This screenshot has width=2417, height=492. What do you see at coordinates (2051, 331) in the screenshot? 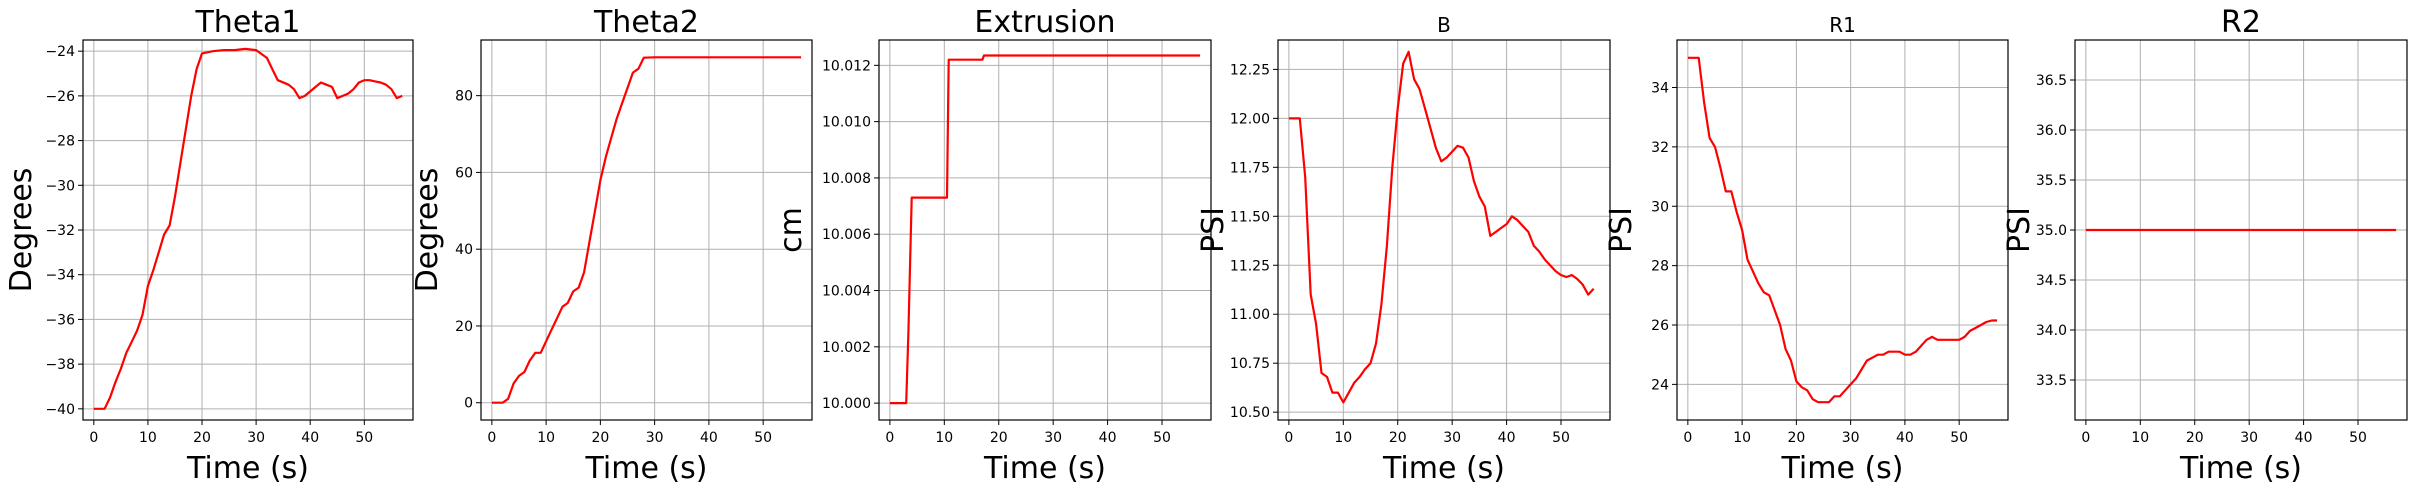
I see `y-tick-label: 34.0` at bounding box center [2051, 331].